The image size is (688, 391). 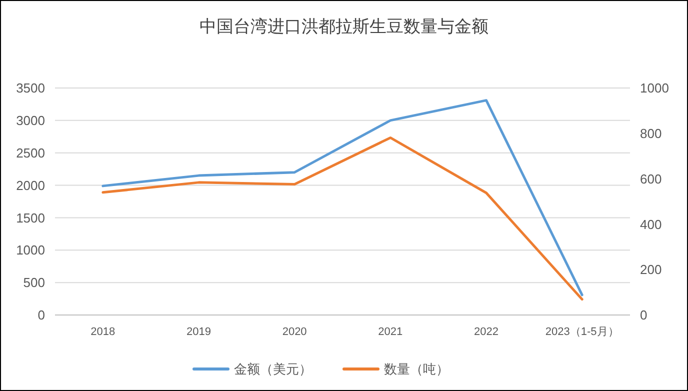 I want to click on x-tick-label: 2021, so click(x=390, y=332).